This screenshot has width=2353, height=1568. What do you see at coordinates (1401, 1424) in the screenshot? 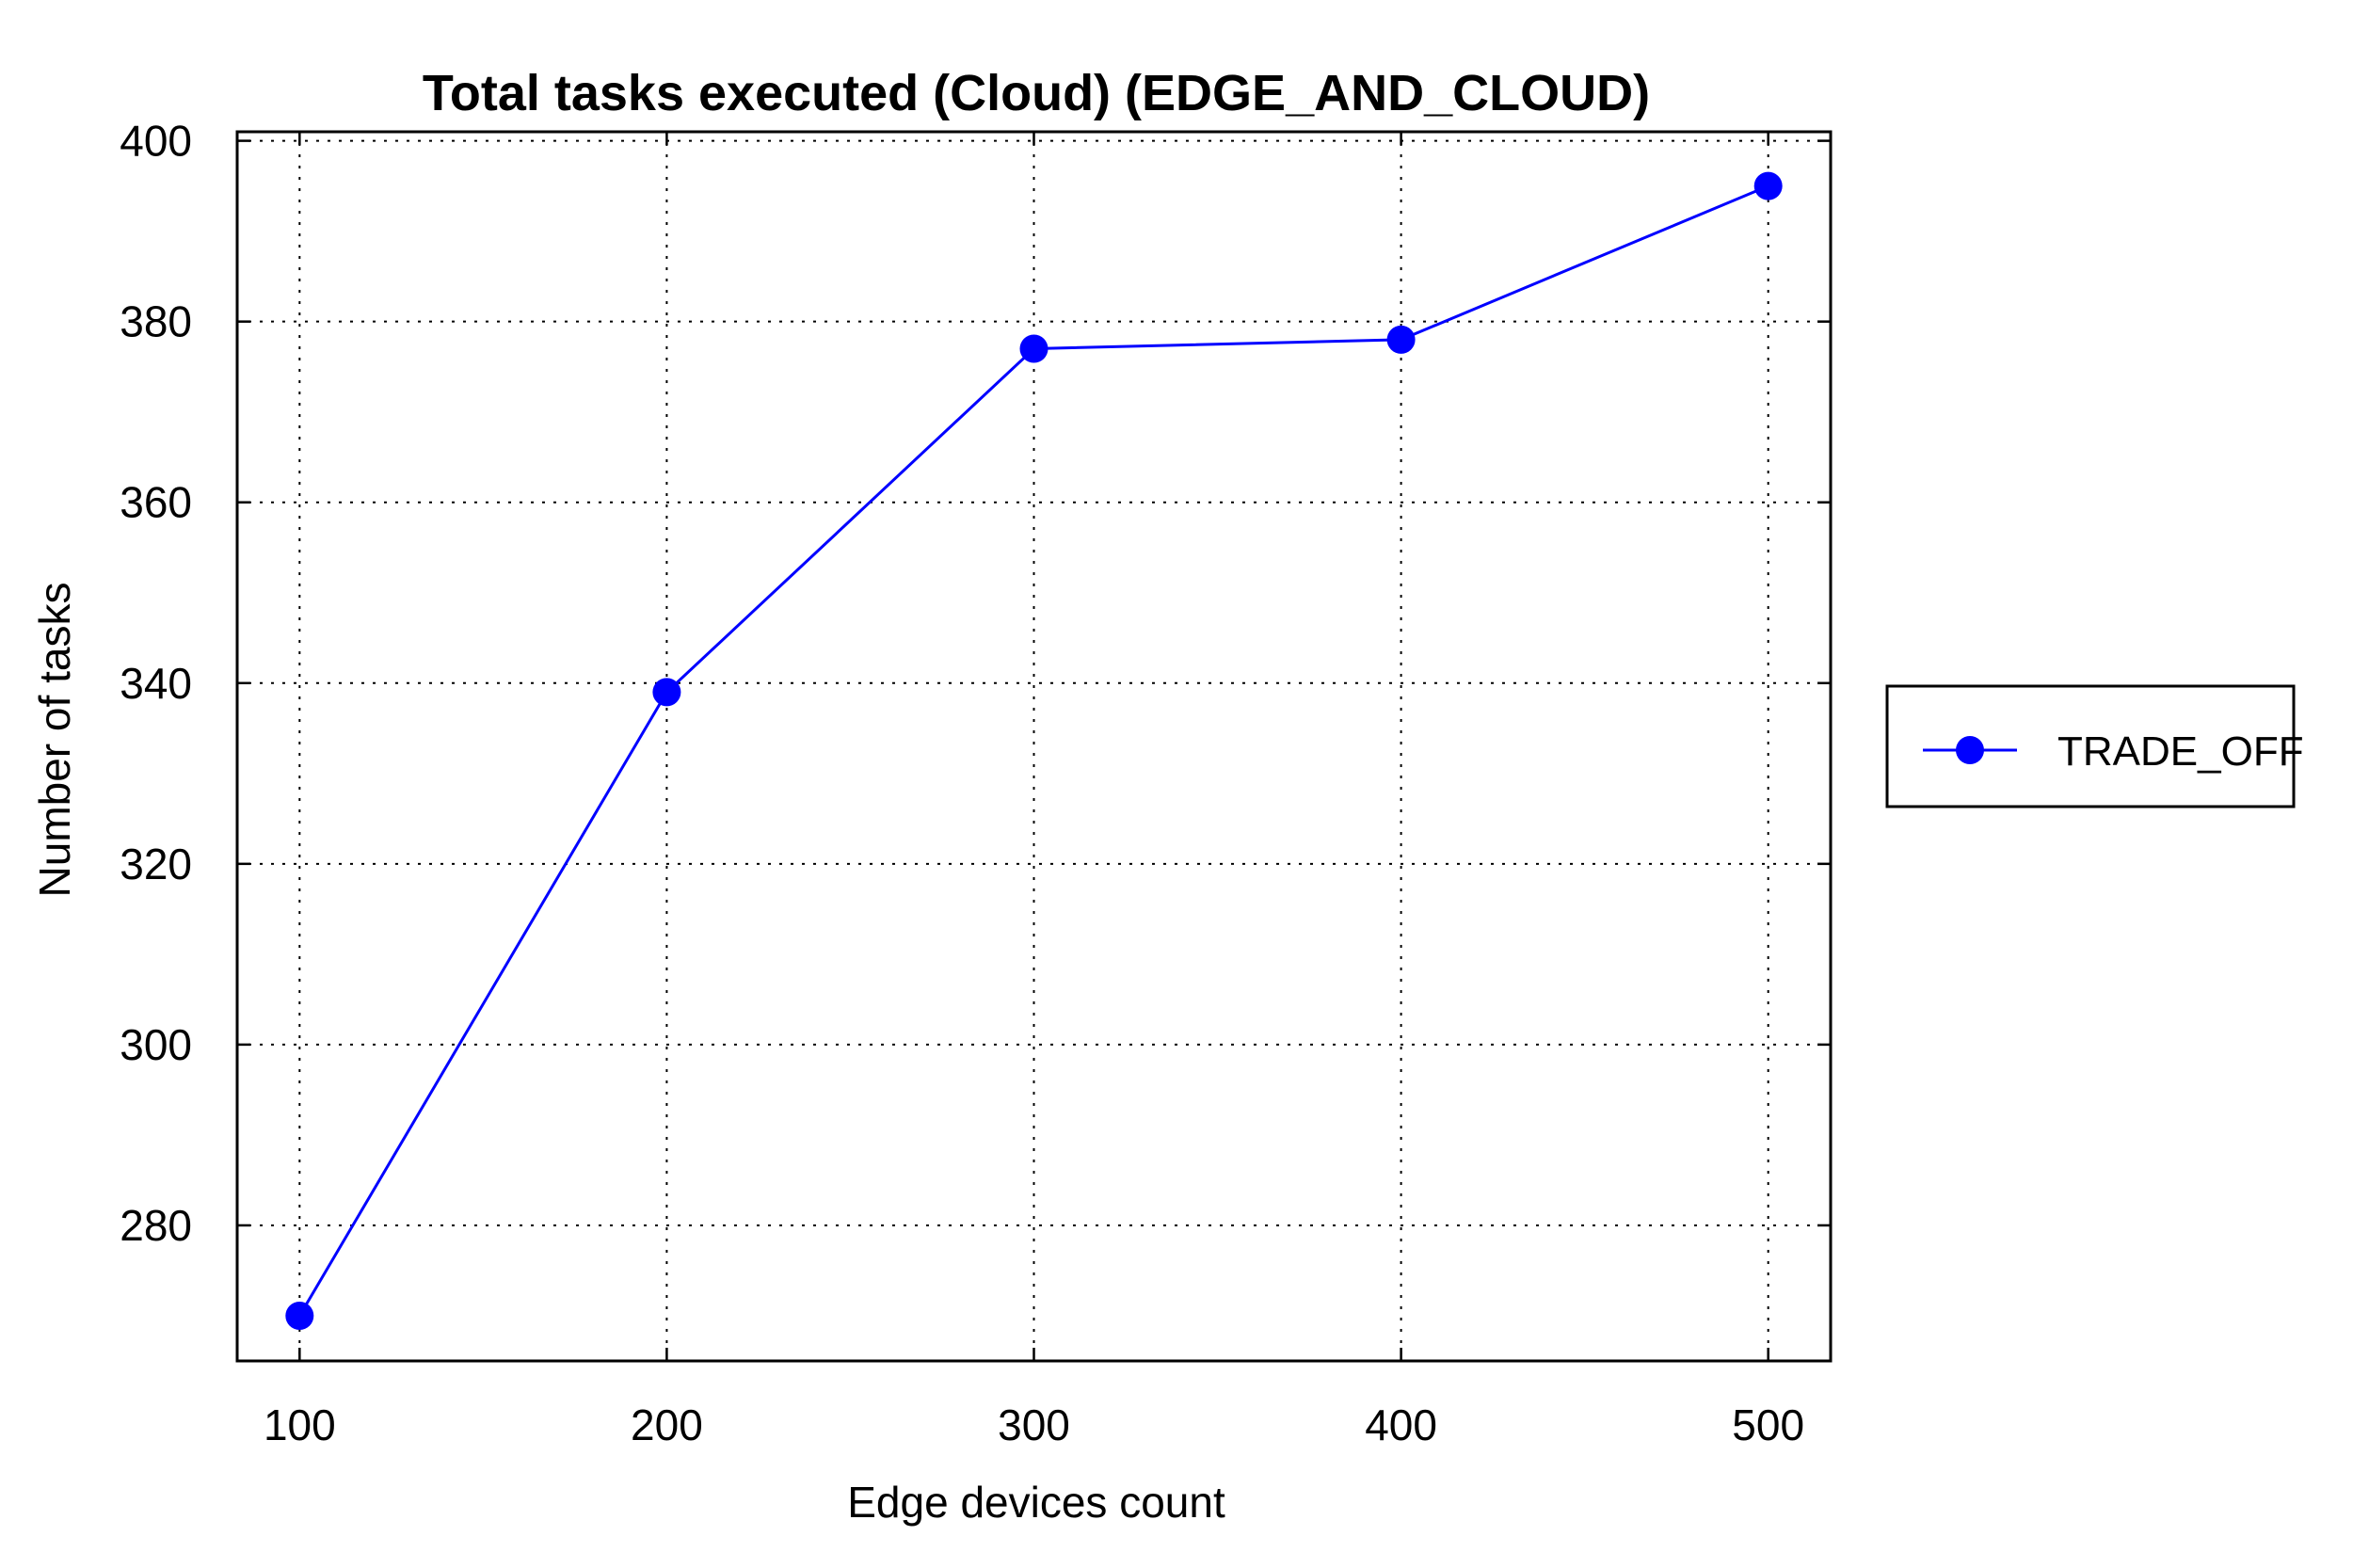
I see `x-tick-label: 400` at bounding box center [1401, 1424].